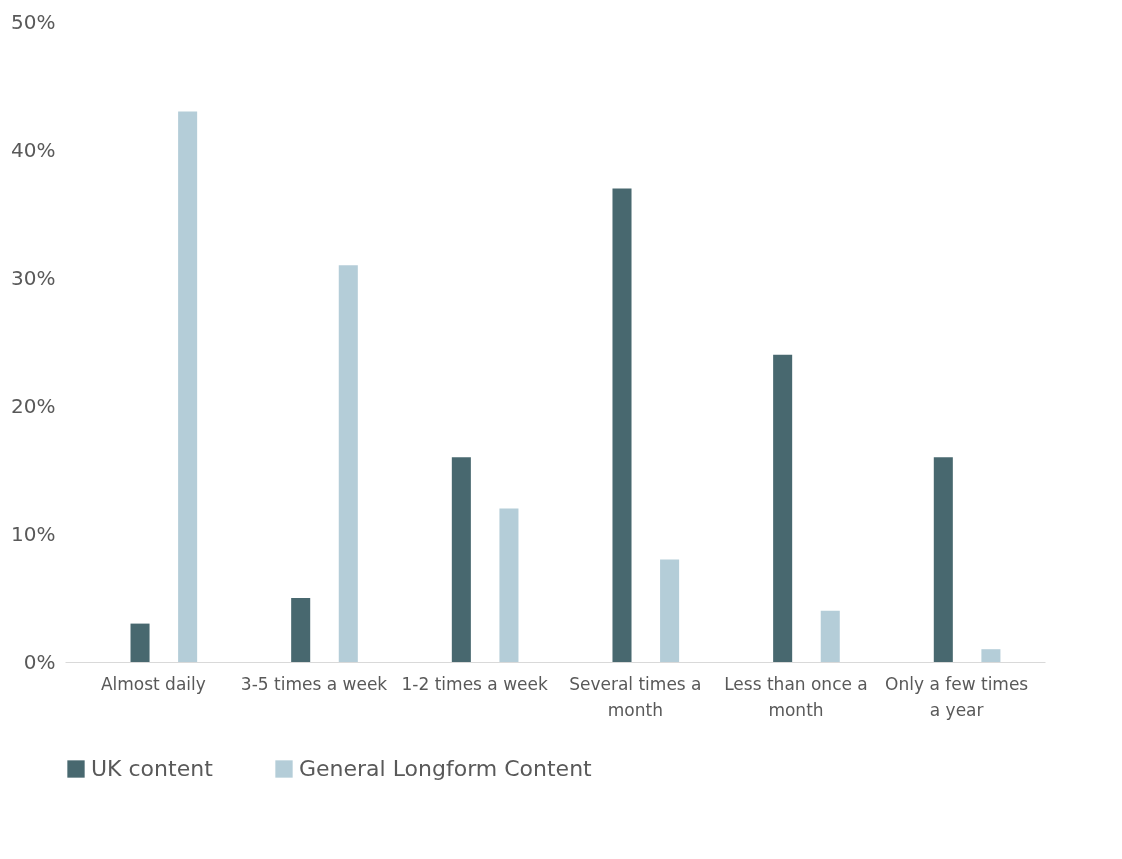  Describe the element at coordinates (446, 768) in the screenshot. I see `legend-label: General Longform Content` at that location.